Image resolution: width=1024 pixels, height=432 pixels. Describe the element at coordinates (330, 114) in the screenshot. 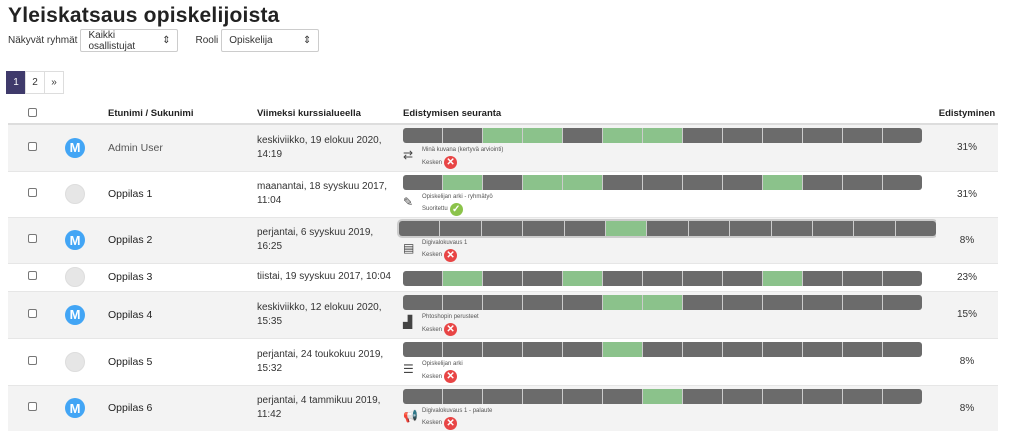

I see `col-last: Viimeksi kurssialueella` at that location.